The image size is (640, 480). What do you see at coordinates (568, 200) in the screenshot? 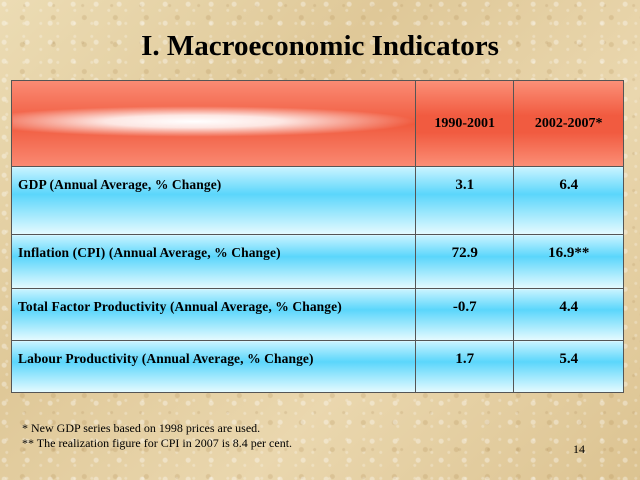
I see `value-cell: 6.4` at bounding box center [568, 200].